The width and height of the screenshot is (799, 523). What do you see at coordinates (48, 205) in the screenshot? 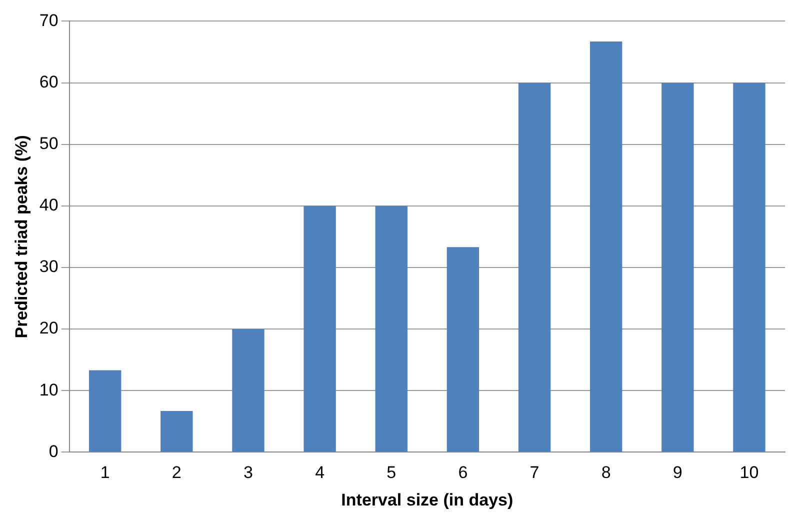
I see `y-tick-label: 40` at bounding box center [48, 205].